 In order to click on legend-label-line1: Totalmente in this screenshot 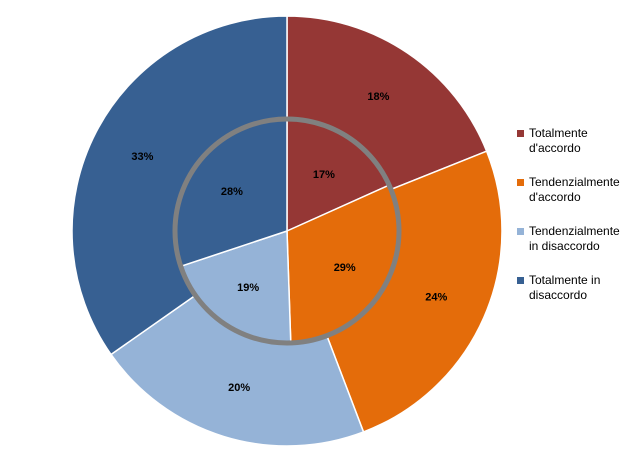, I will do `click(558, 133)`.